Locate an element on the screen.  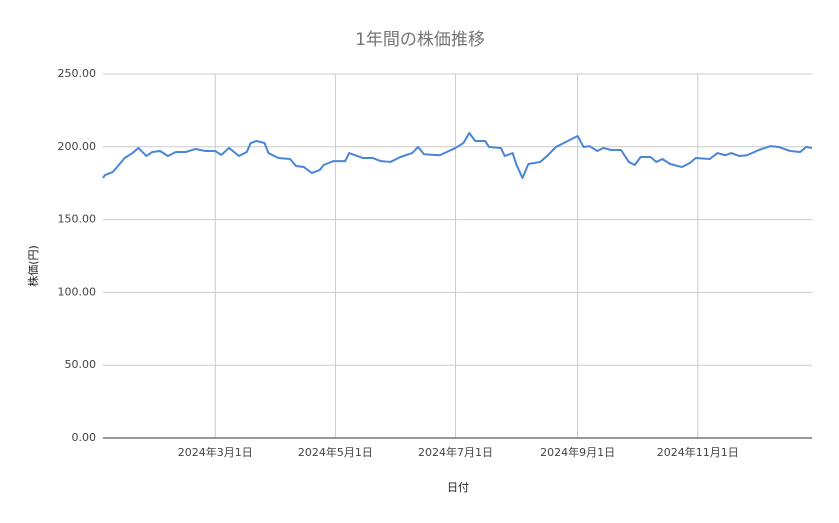
price-line is located at coordinates (457, 155).